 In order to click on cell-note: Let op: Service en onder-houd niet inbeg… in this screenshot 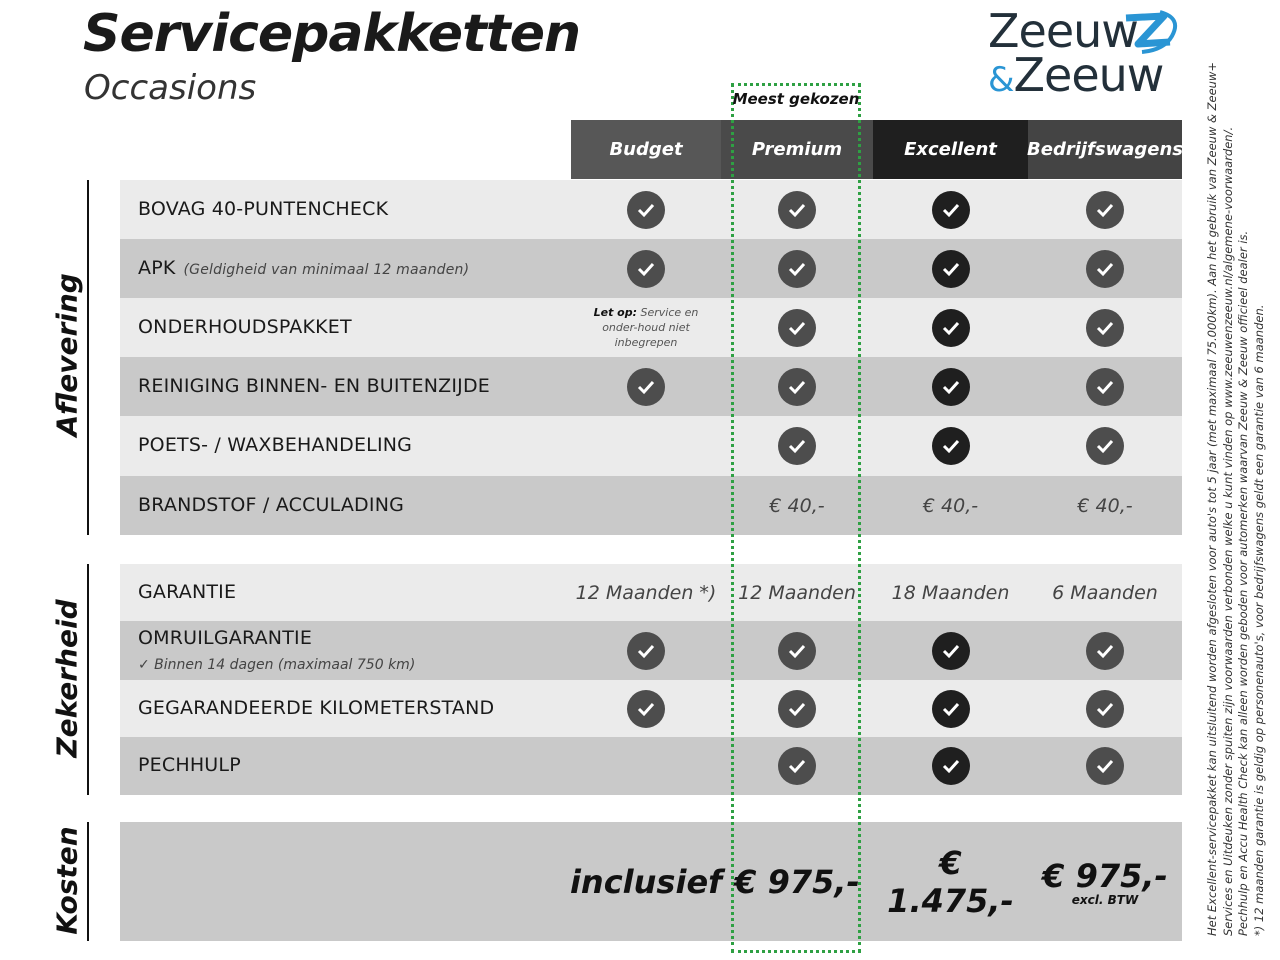, I will do `click(646, 327)`.